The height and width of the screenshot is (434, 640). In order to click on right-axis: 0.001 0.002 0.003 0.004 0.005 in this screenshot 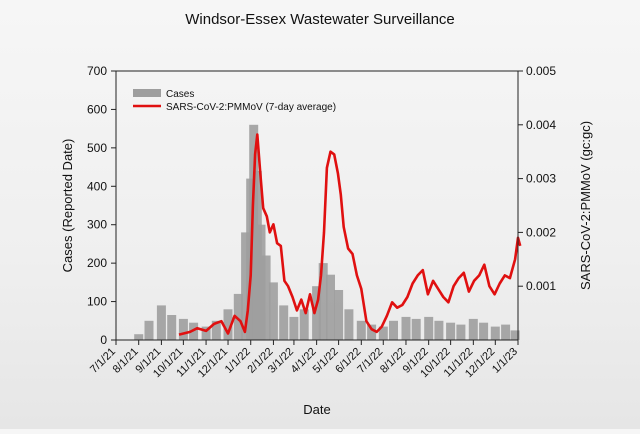, I will do `click(537, 178)`.